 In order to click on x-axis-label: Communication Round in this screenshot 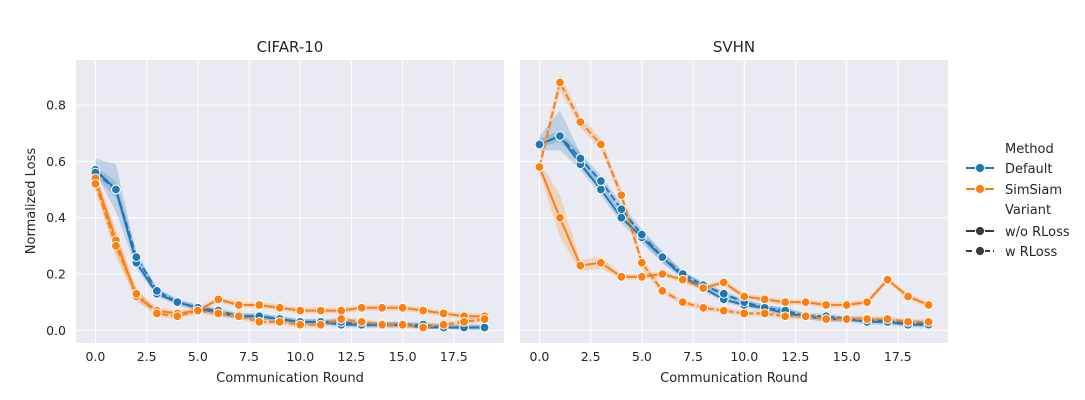, I will do `click(290, 378)`.